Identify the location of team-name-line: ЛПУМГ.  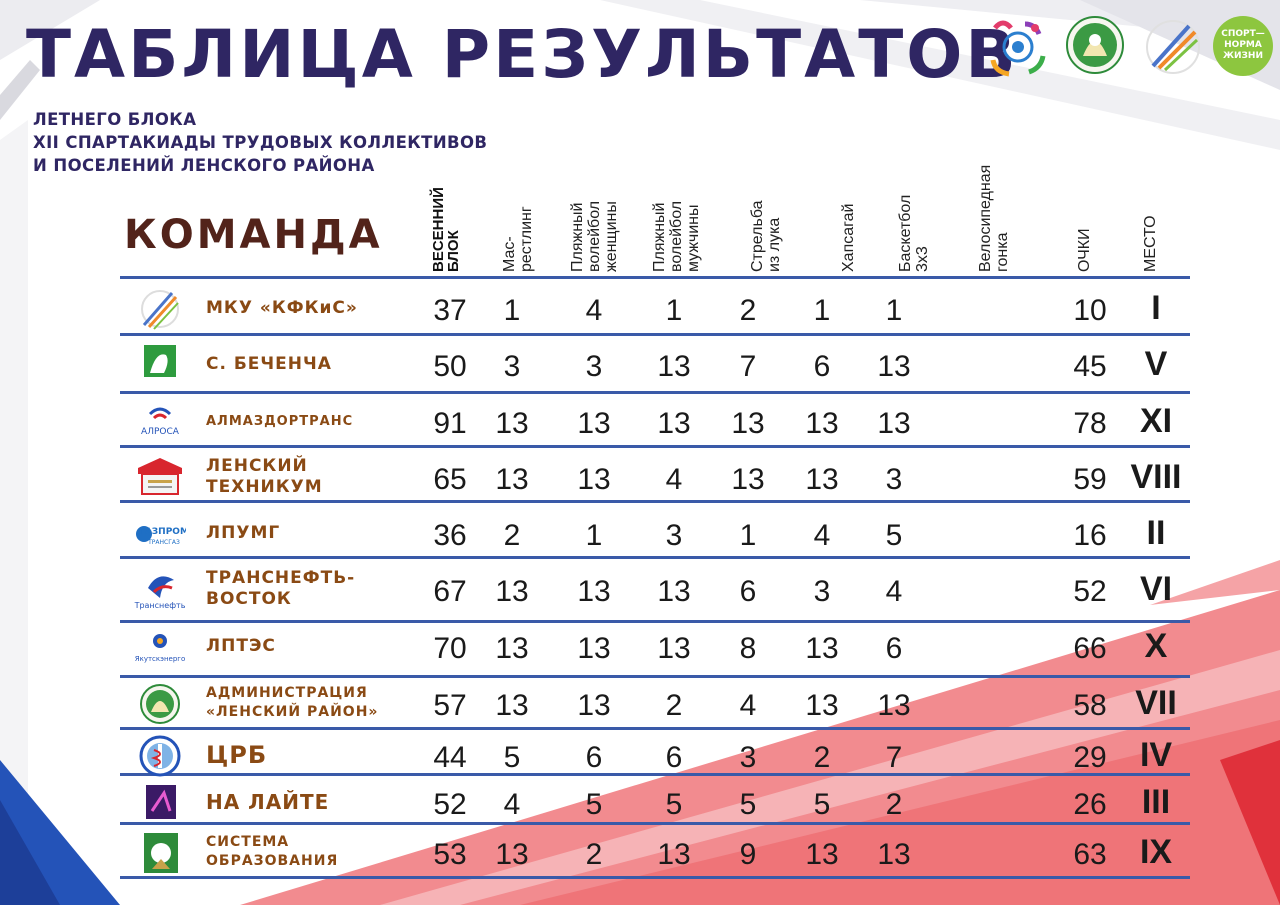
(243, 532).